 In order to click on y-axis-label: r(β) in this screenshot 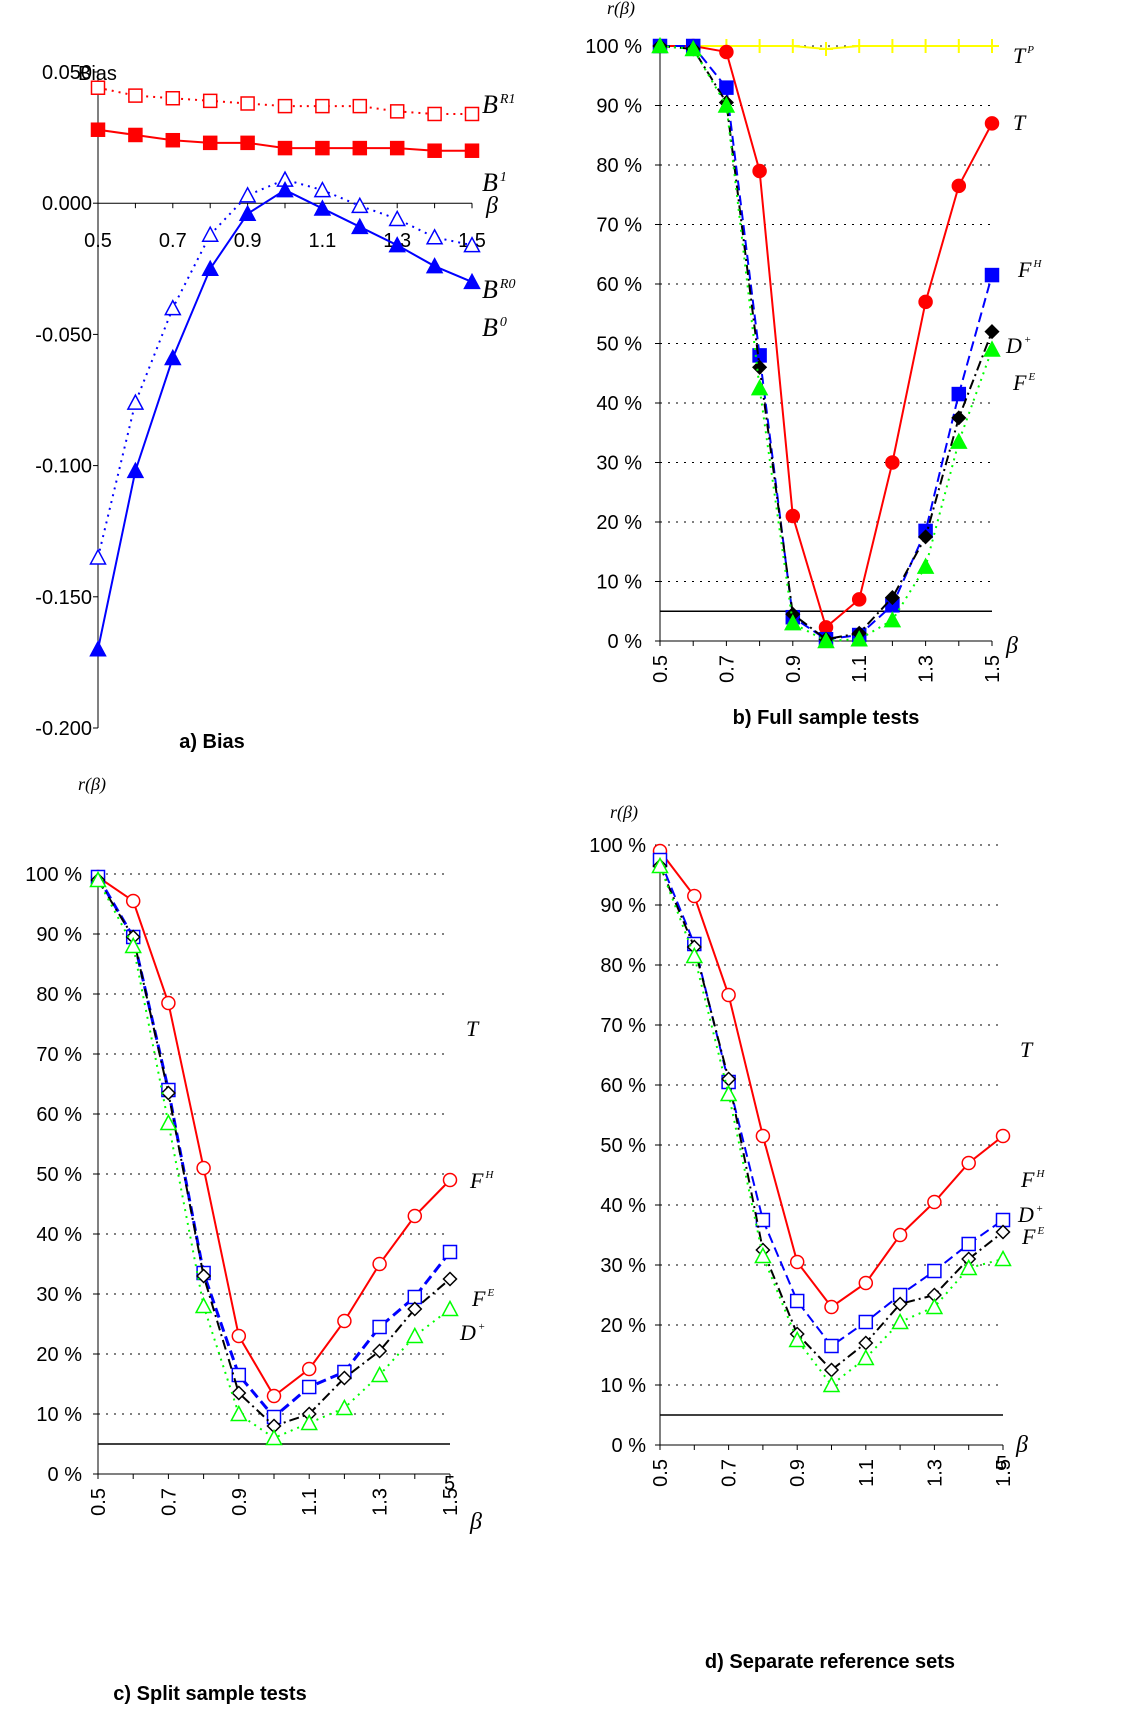, I will do `click(621, 9)`.